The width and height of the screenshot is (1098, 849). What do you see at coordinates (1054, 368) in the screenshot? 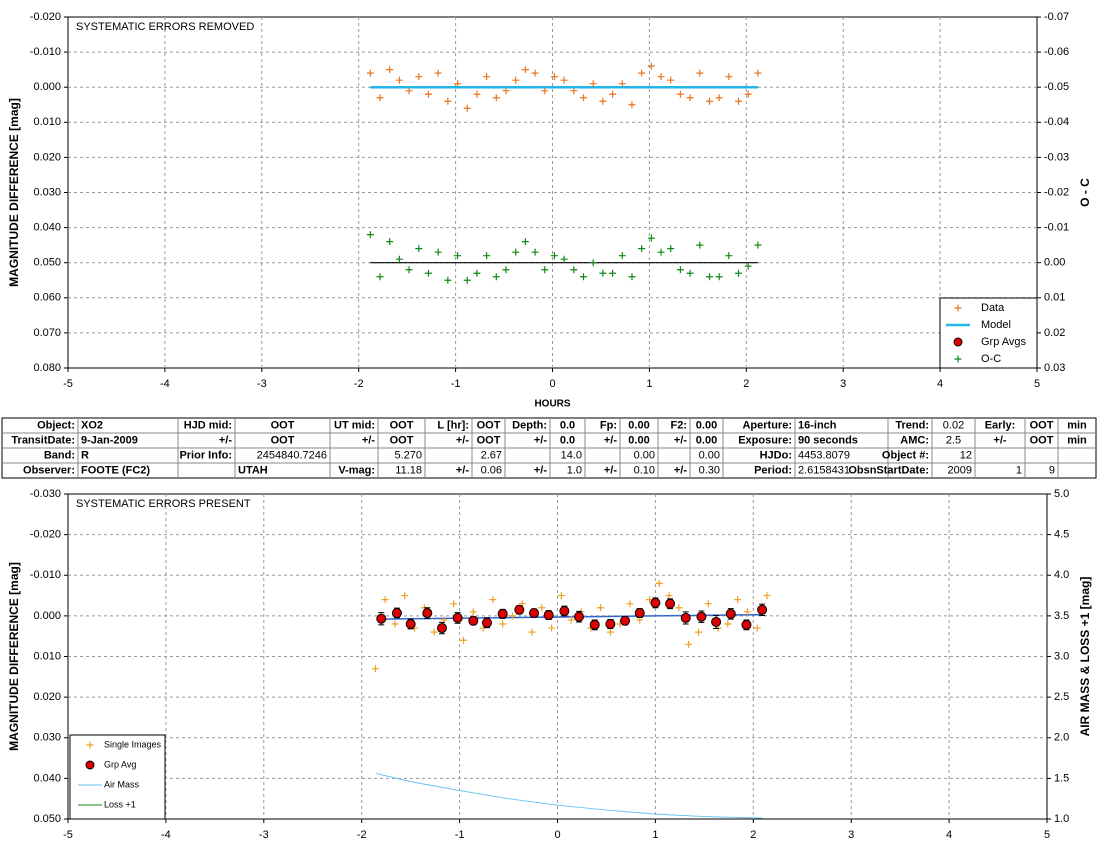
I see `y2-tick-label: 0.03` at bounding box center [1054, 368].